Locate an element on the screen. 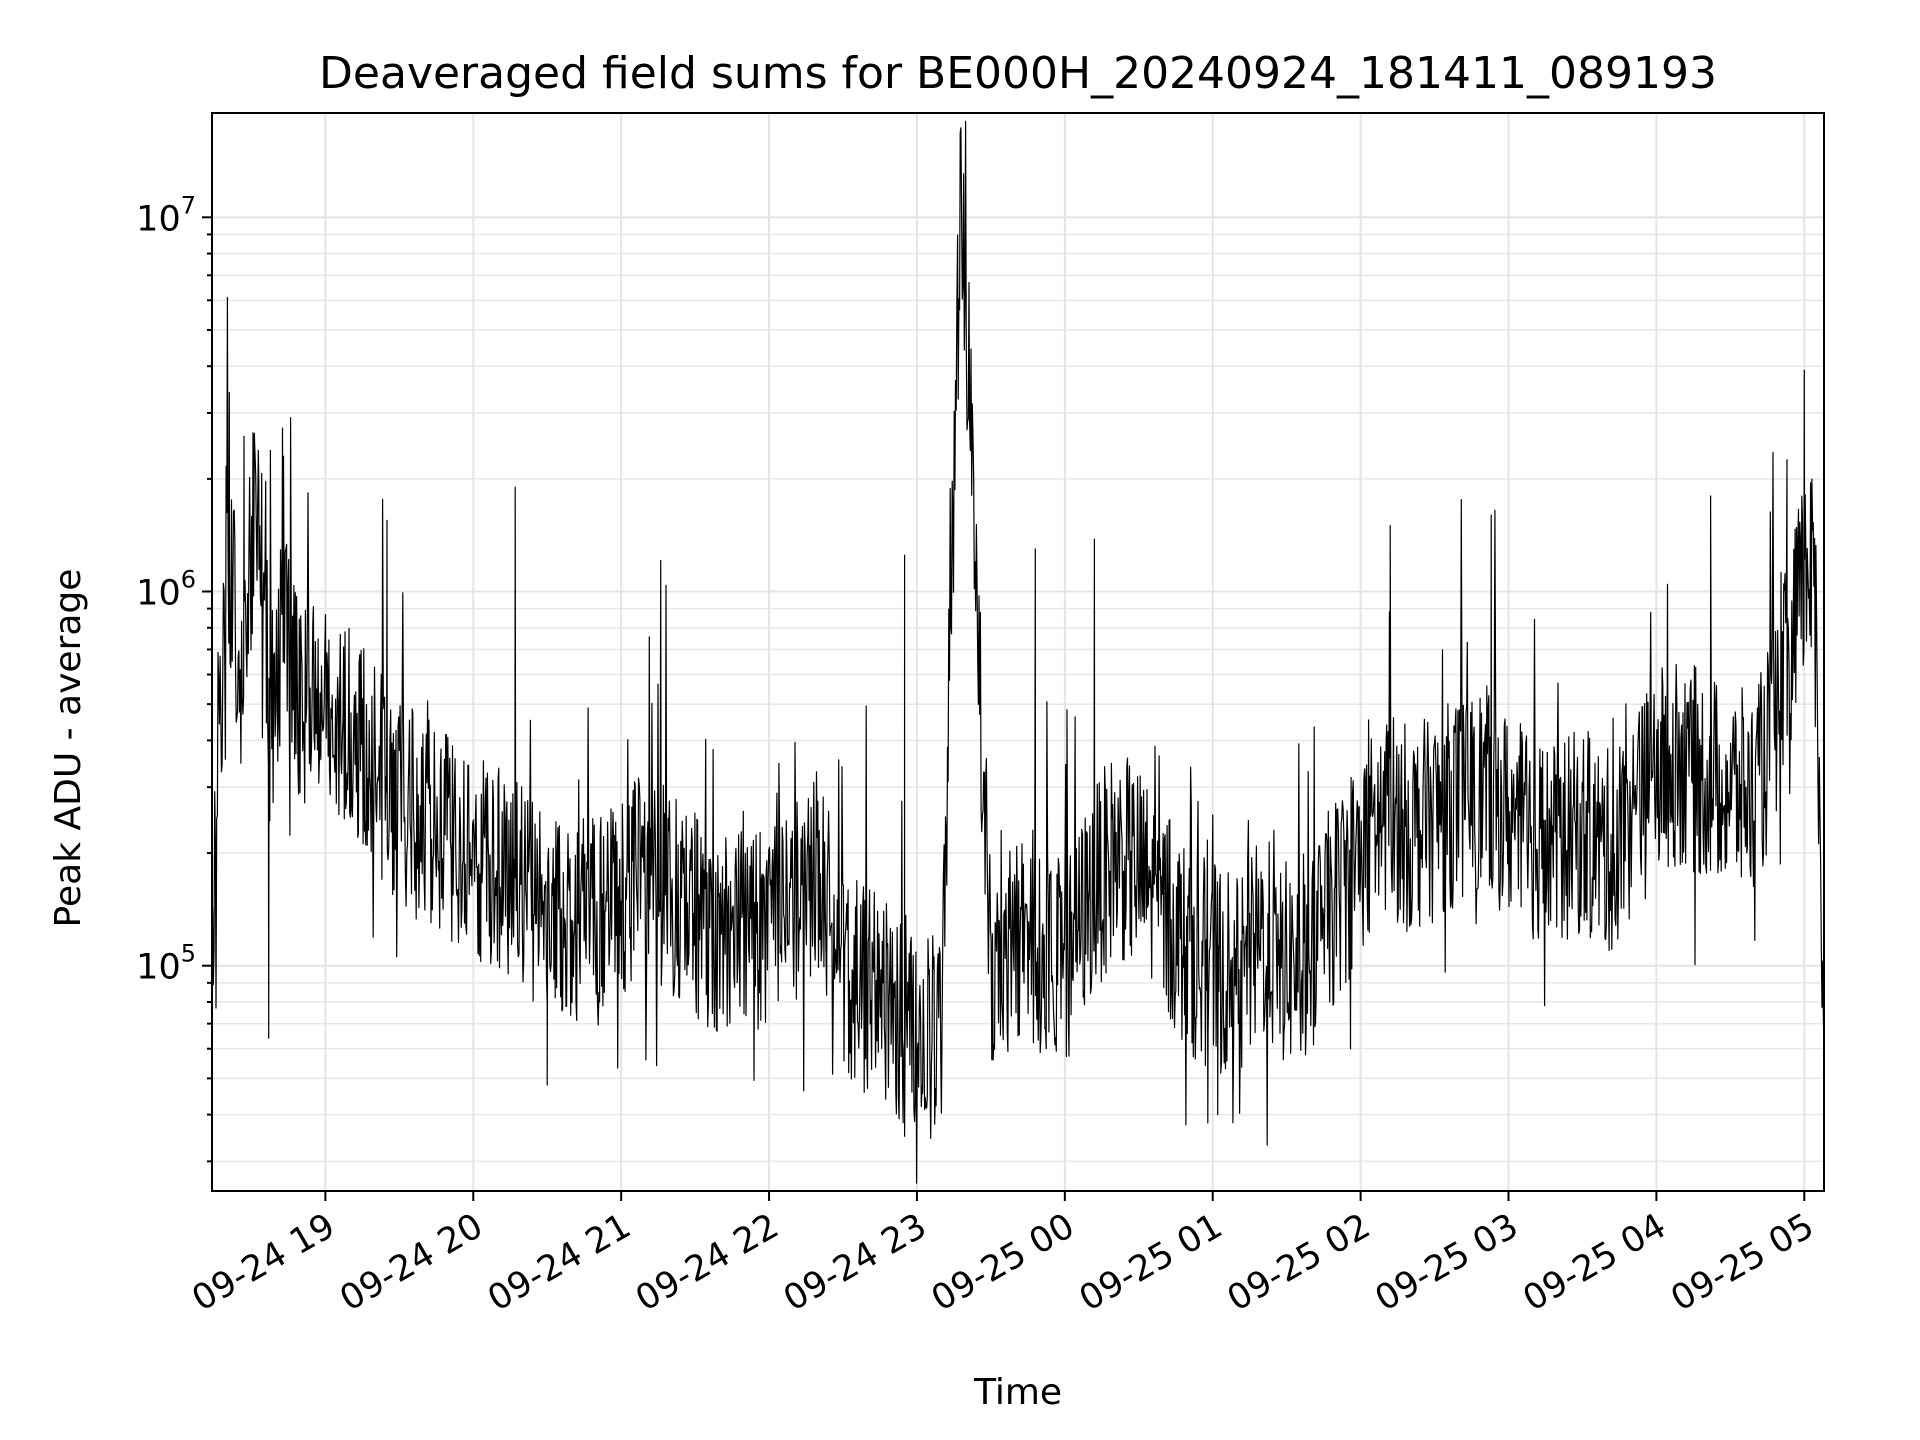  y-axis-label: Peak ADU - average is located at coordinates (68, 748).